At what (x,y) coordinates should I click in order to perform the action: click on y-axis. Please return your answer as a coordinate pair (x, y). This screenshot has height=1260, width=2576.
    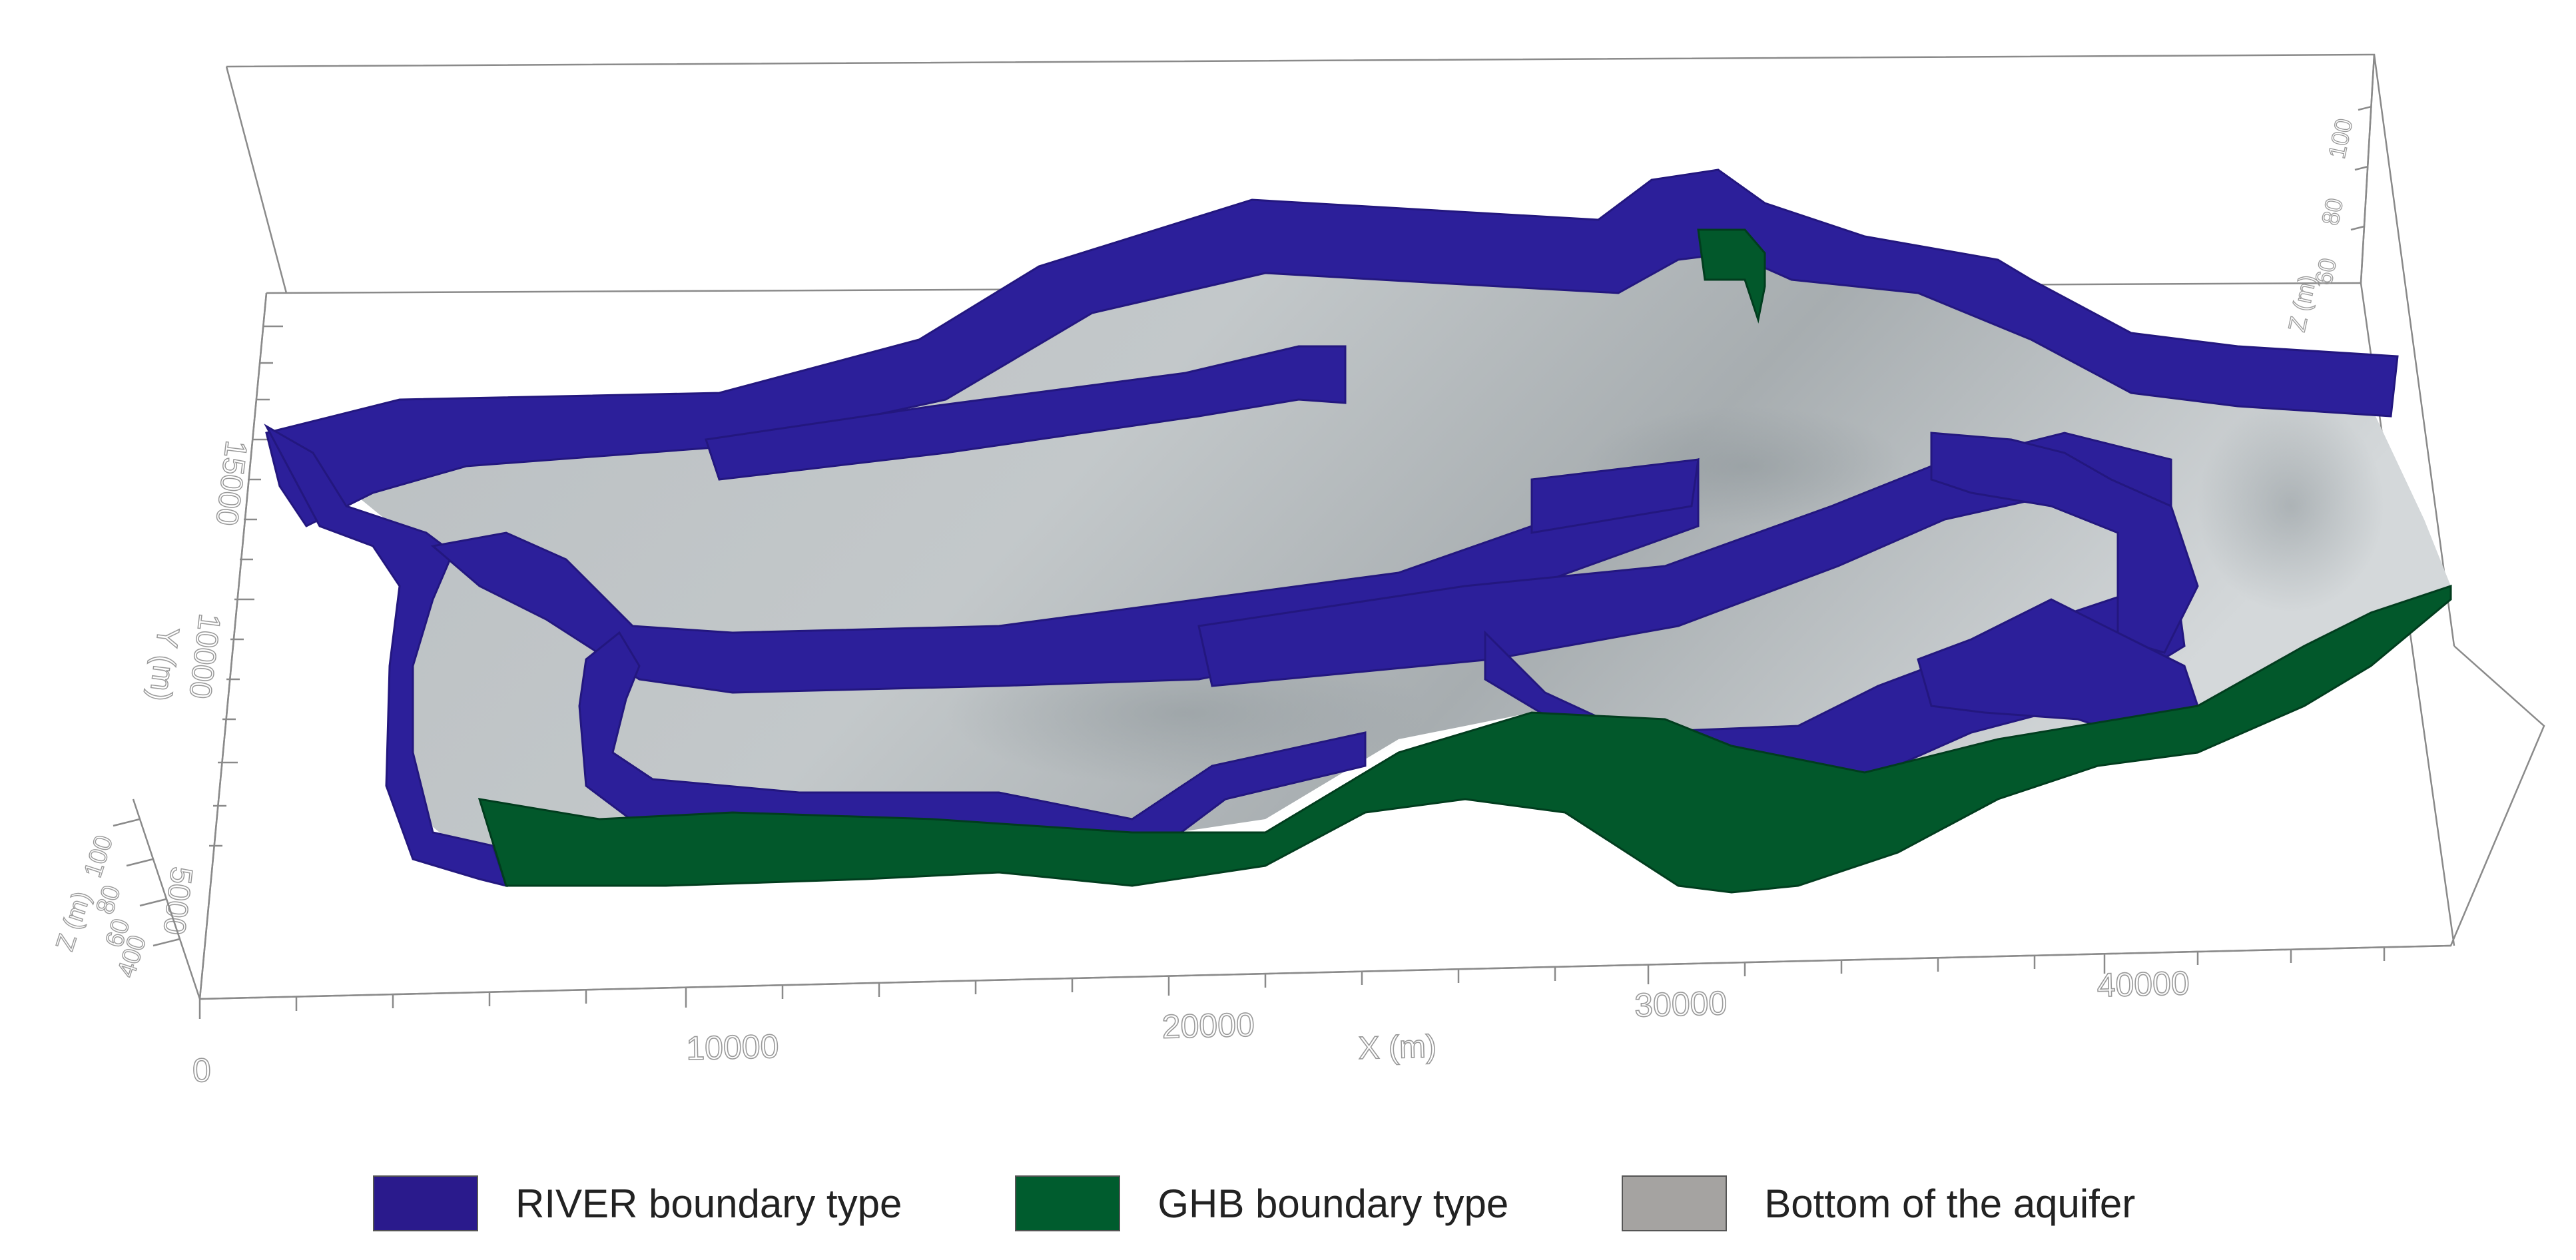
    Looking at the image, I should click on (240, 646).